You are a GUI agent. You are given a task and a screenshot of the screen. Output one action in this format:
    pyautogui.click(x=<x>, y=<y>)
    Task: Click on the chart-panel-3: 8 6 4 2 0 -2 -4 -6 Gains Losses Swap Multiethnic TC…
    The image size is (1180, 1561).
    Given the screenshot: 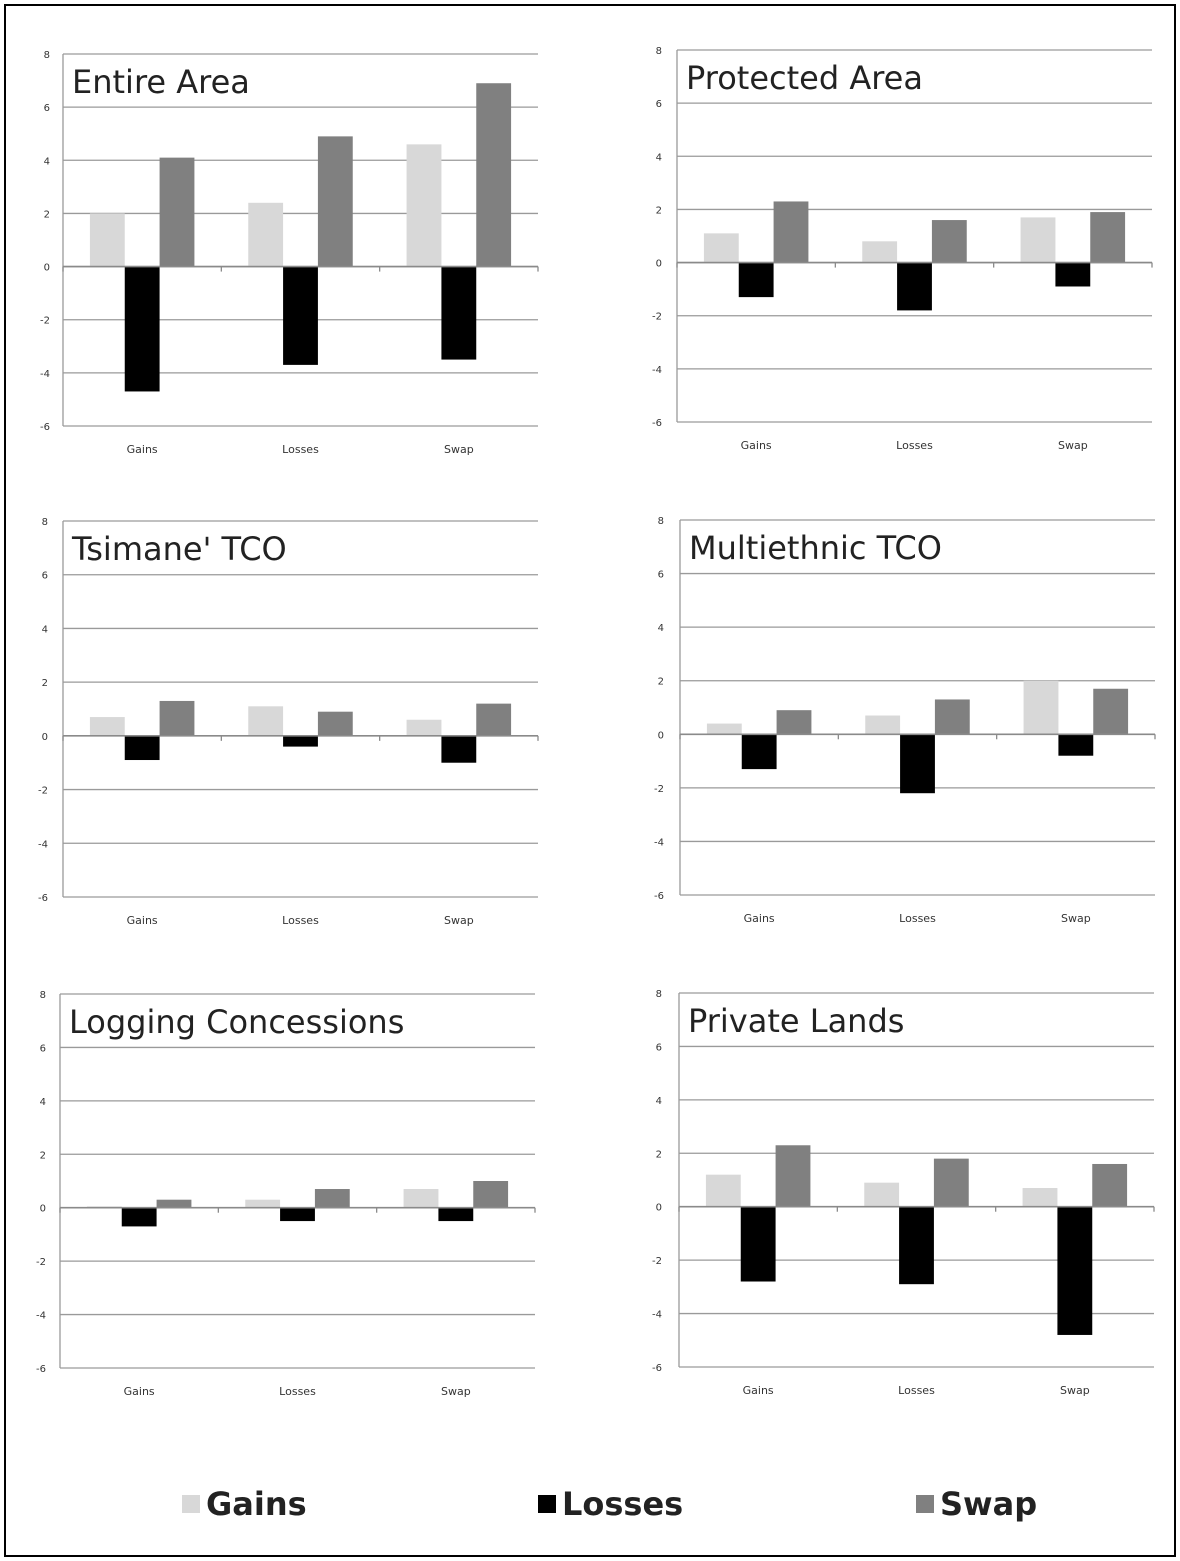 What is the action you would take?
    pyautogui.click(x=905, y=720)
    